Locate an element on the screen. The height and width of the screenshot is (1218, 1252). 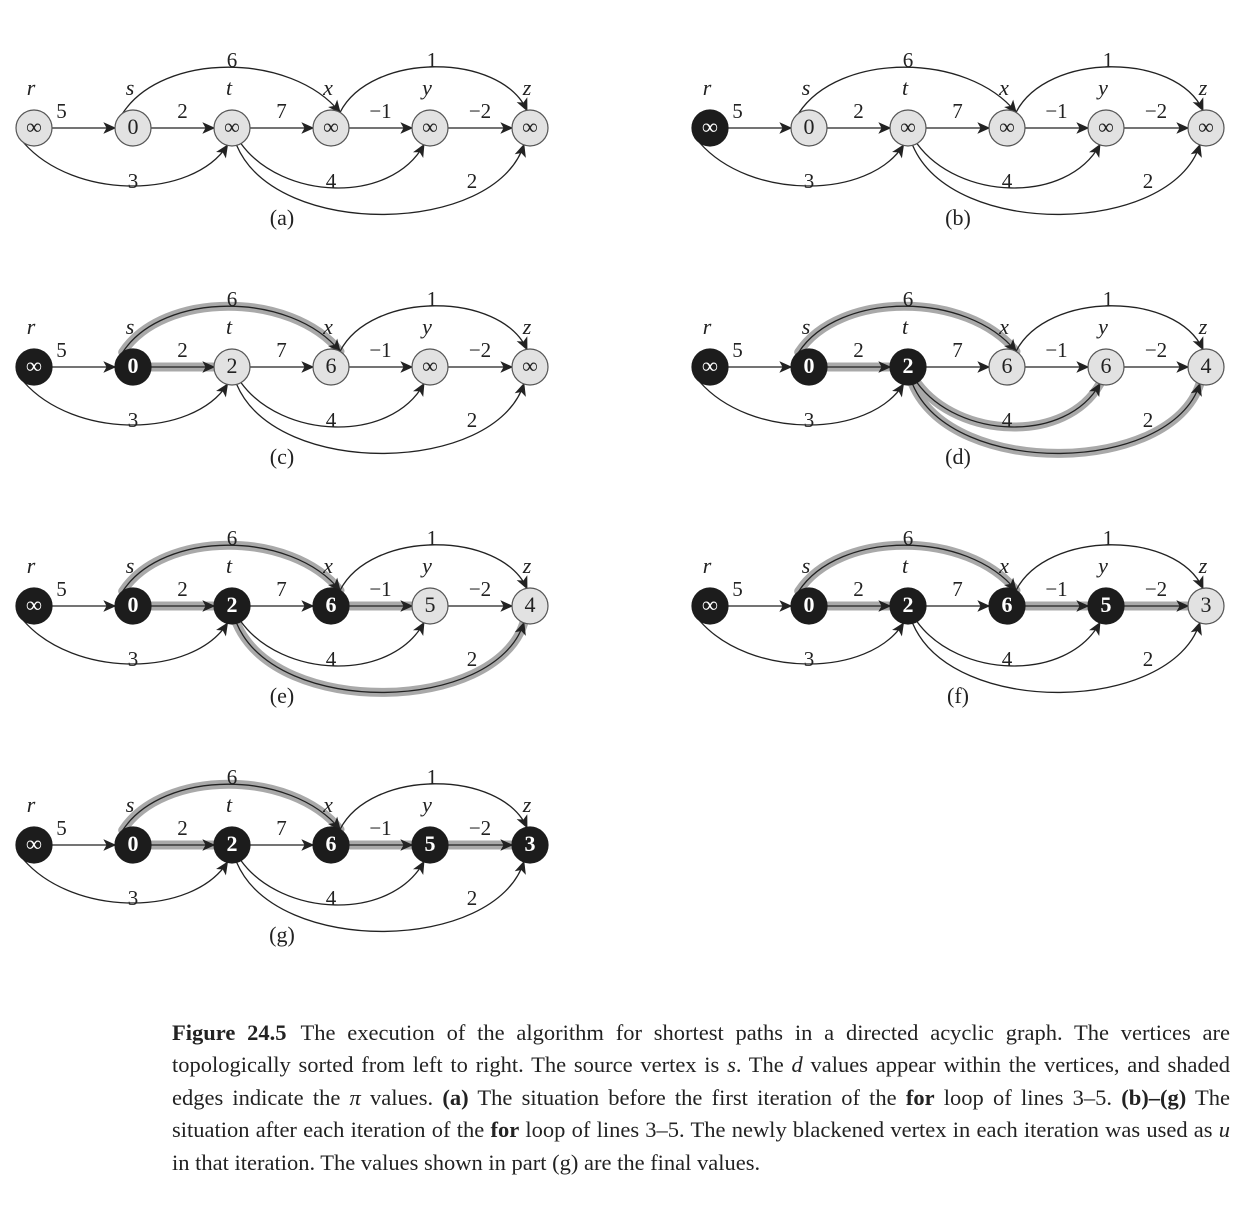
graph-panel: 5 2 7 −1 −2 6 1 3 4 2 ∞ r 0 s 2 t 6 x 6 y 4 z (d) is located at coordinates (958, 378).